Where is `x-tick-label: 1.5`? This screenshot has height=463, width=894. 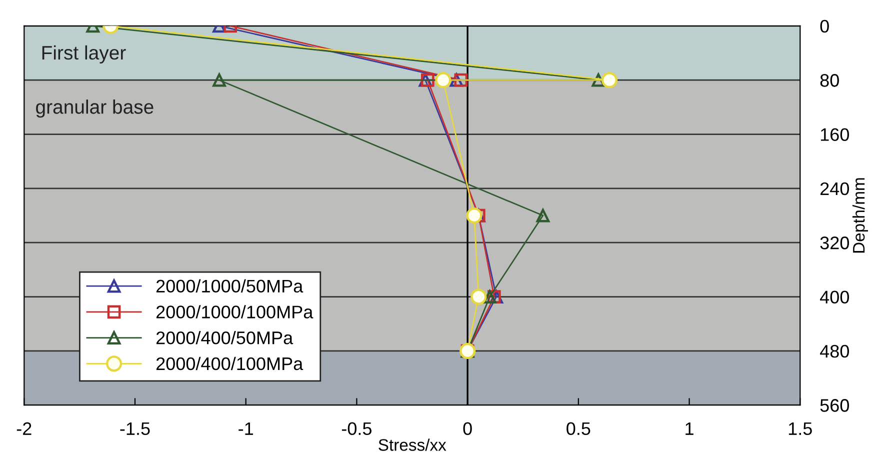 x-tick-label: 1.5 is located at coordinates (800, 429).